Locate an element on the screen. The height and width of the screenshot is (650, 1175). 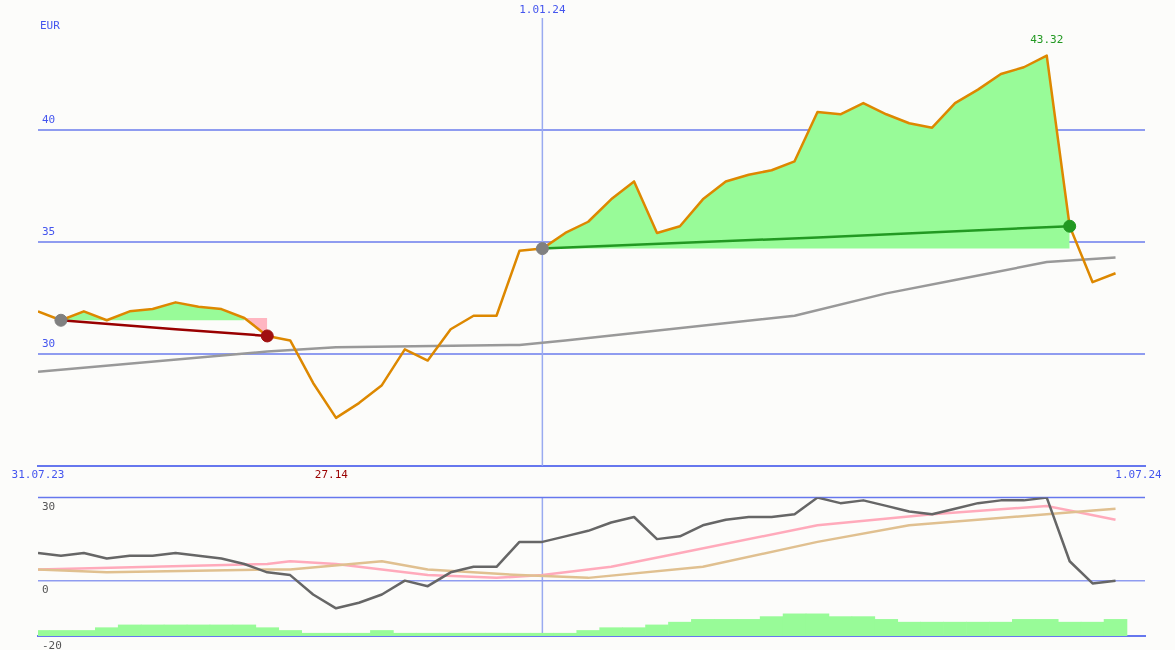
y-axis-title: EUR is located at coordinates (50, 26).